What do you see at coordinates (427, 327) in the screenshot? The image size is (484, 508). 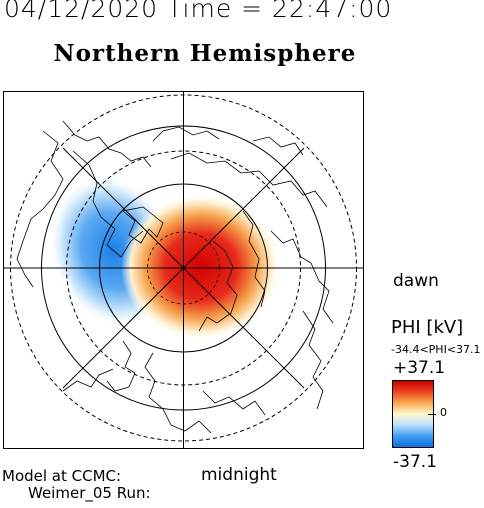 I see `colorbar-title: PHI [kV]` at bounding box center [427, 327].